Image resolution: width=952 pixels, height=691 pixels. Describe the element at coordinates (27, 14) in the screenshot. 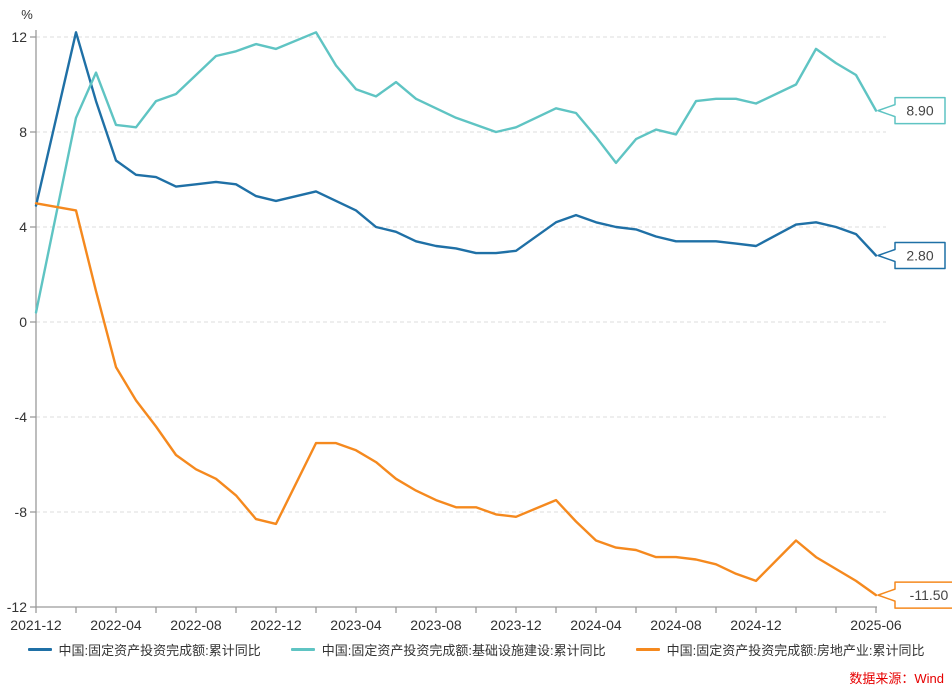

I see `y-axis-unit: %` at that location.